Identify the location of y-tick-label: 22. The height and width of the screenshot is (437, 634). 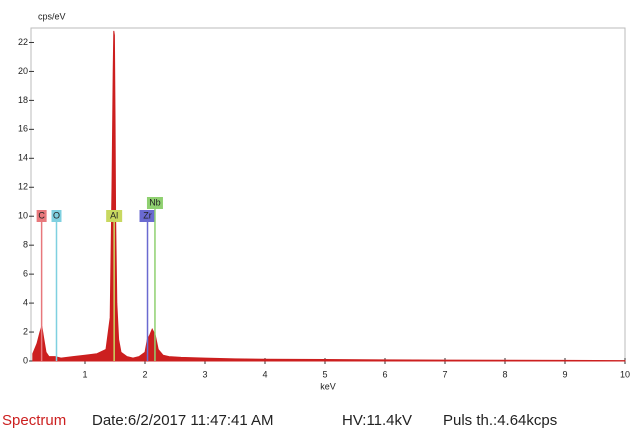
(23, 42).